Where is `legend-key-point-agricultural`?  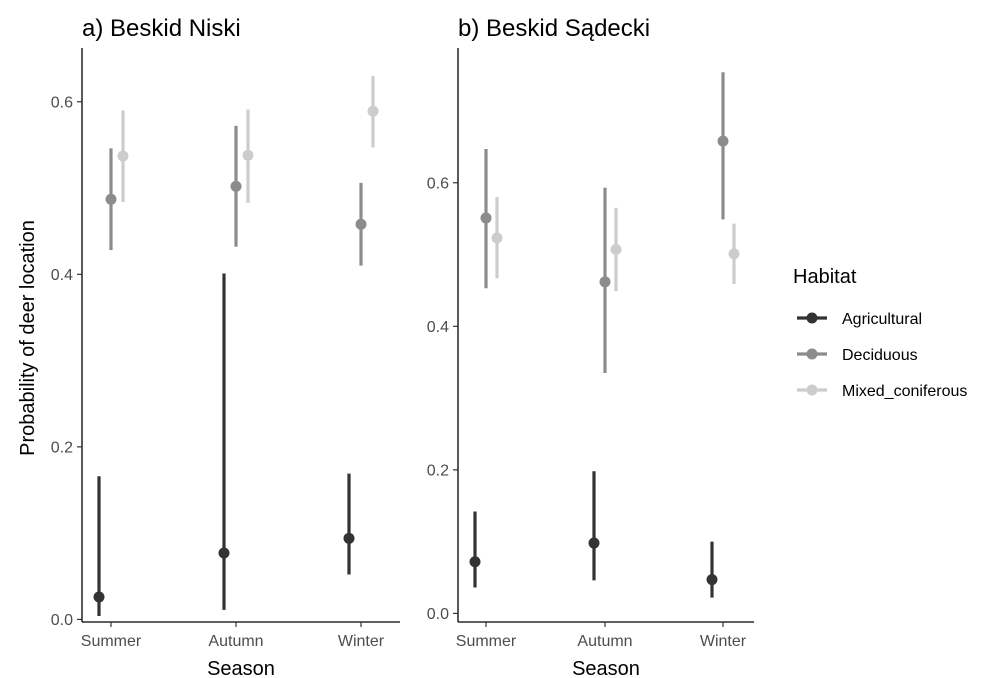
legend-key-point-agricultural is located at coordinates (812, 318).